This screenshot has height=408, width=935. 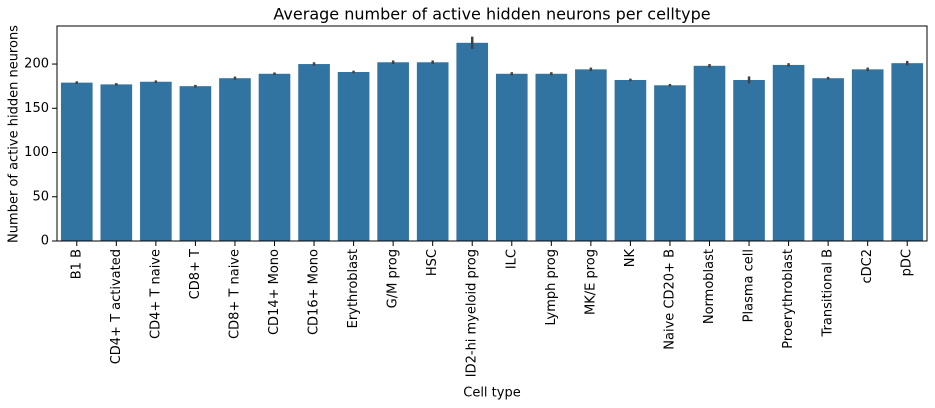 I want to click on y-tick-label: 0, so click(x=45, y=241).